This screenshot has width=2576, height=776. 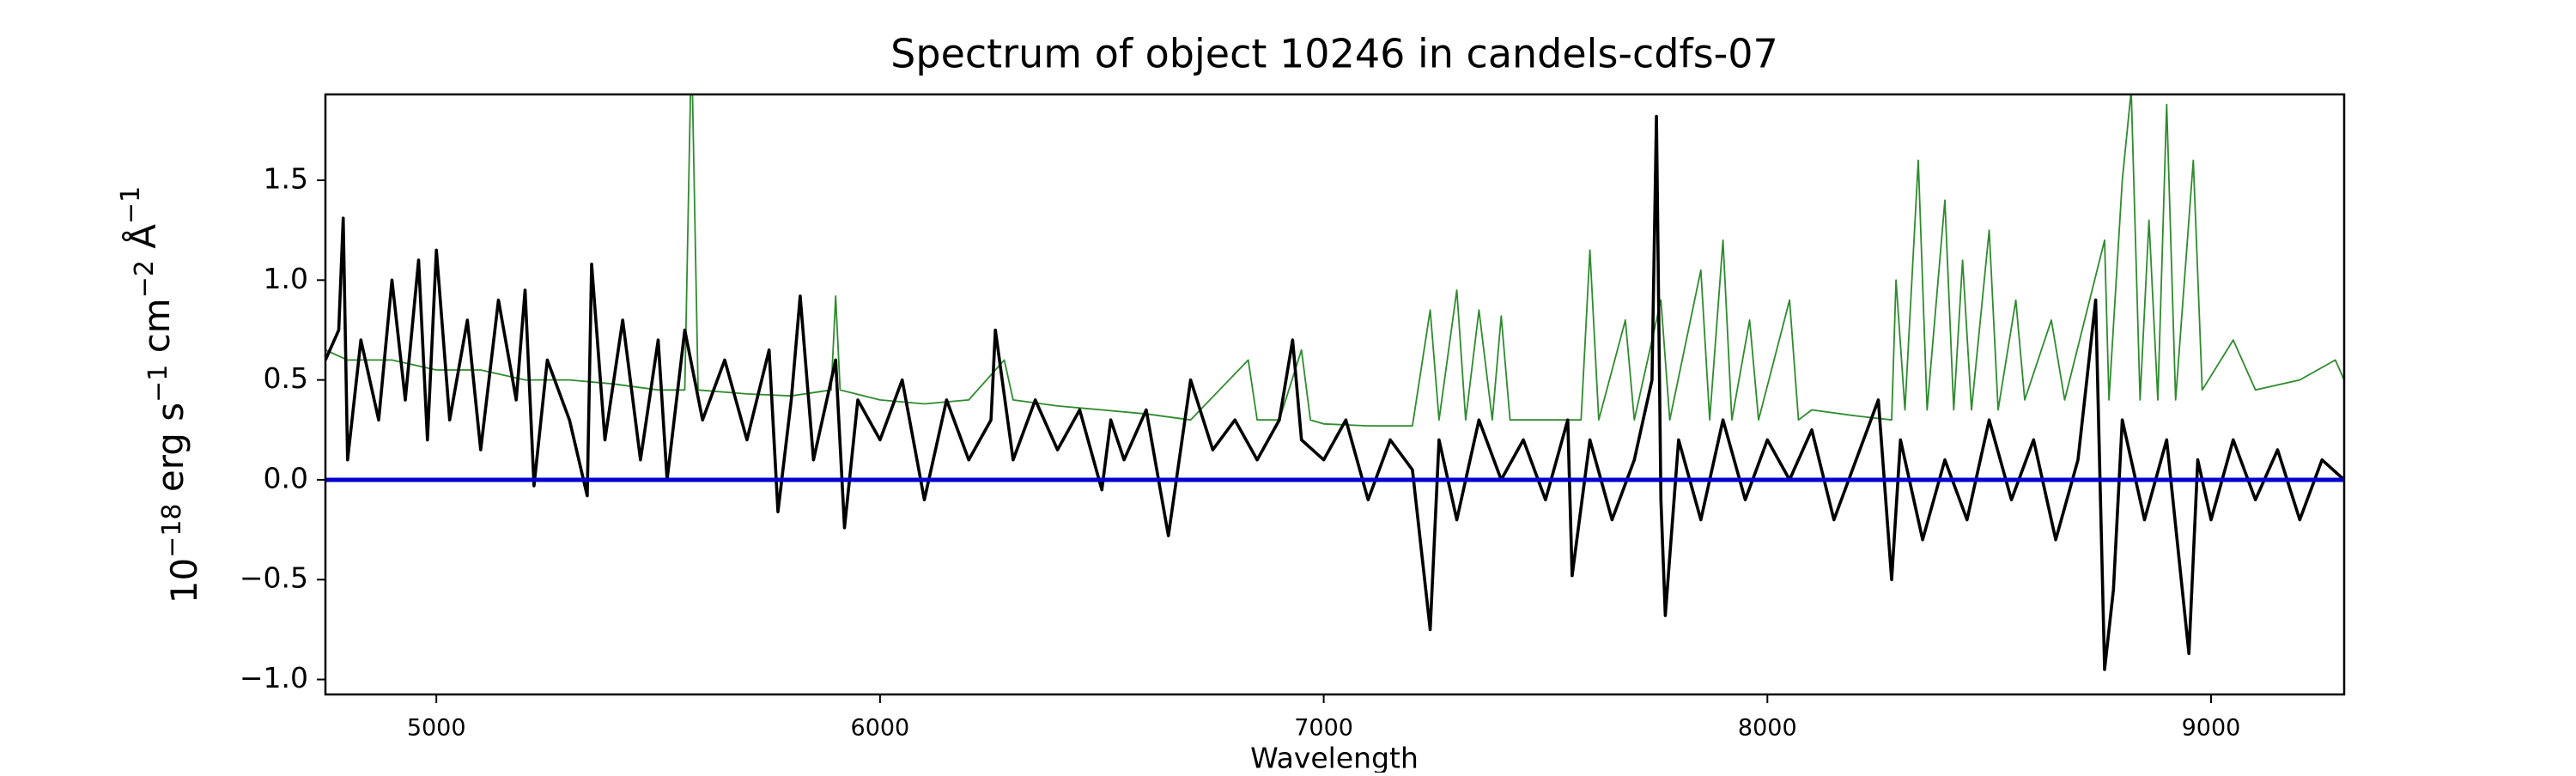 I want to click on y-tick-label: −1.0, so click(x=274, y=677).